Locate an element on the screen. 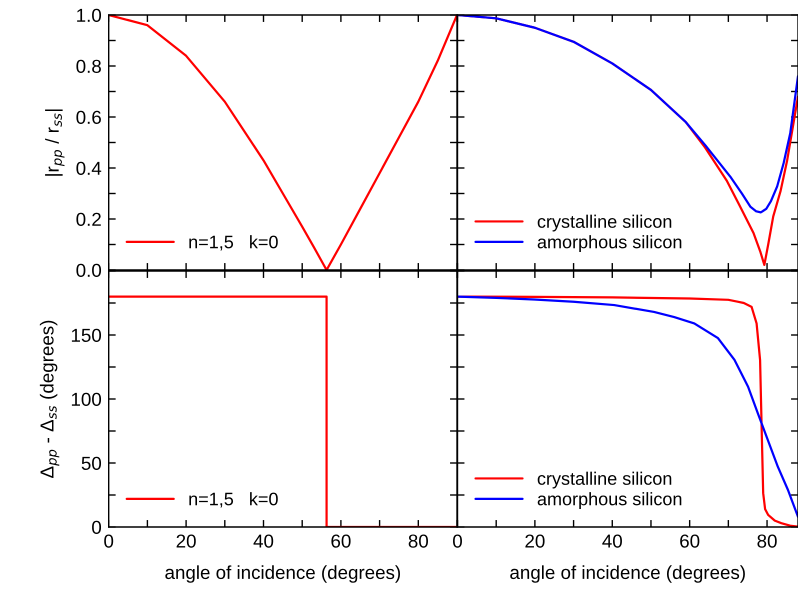 Image resolution: width=798 pixels, height=595 pixels. y-axis-title: Δ$_{pp}$ - Δ$_{ss}$ (degrees) is located at coordinates (50, 399).